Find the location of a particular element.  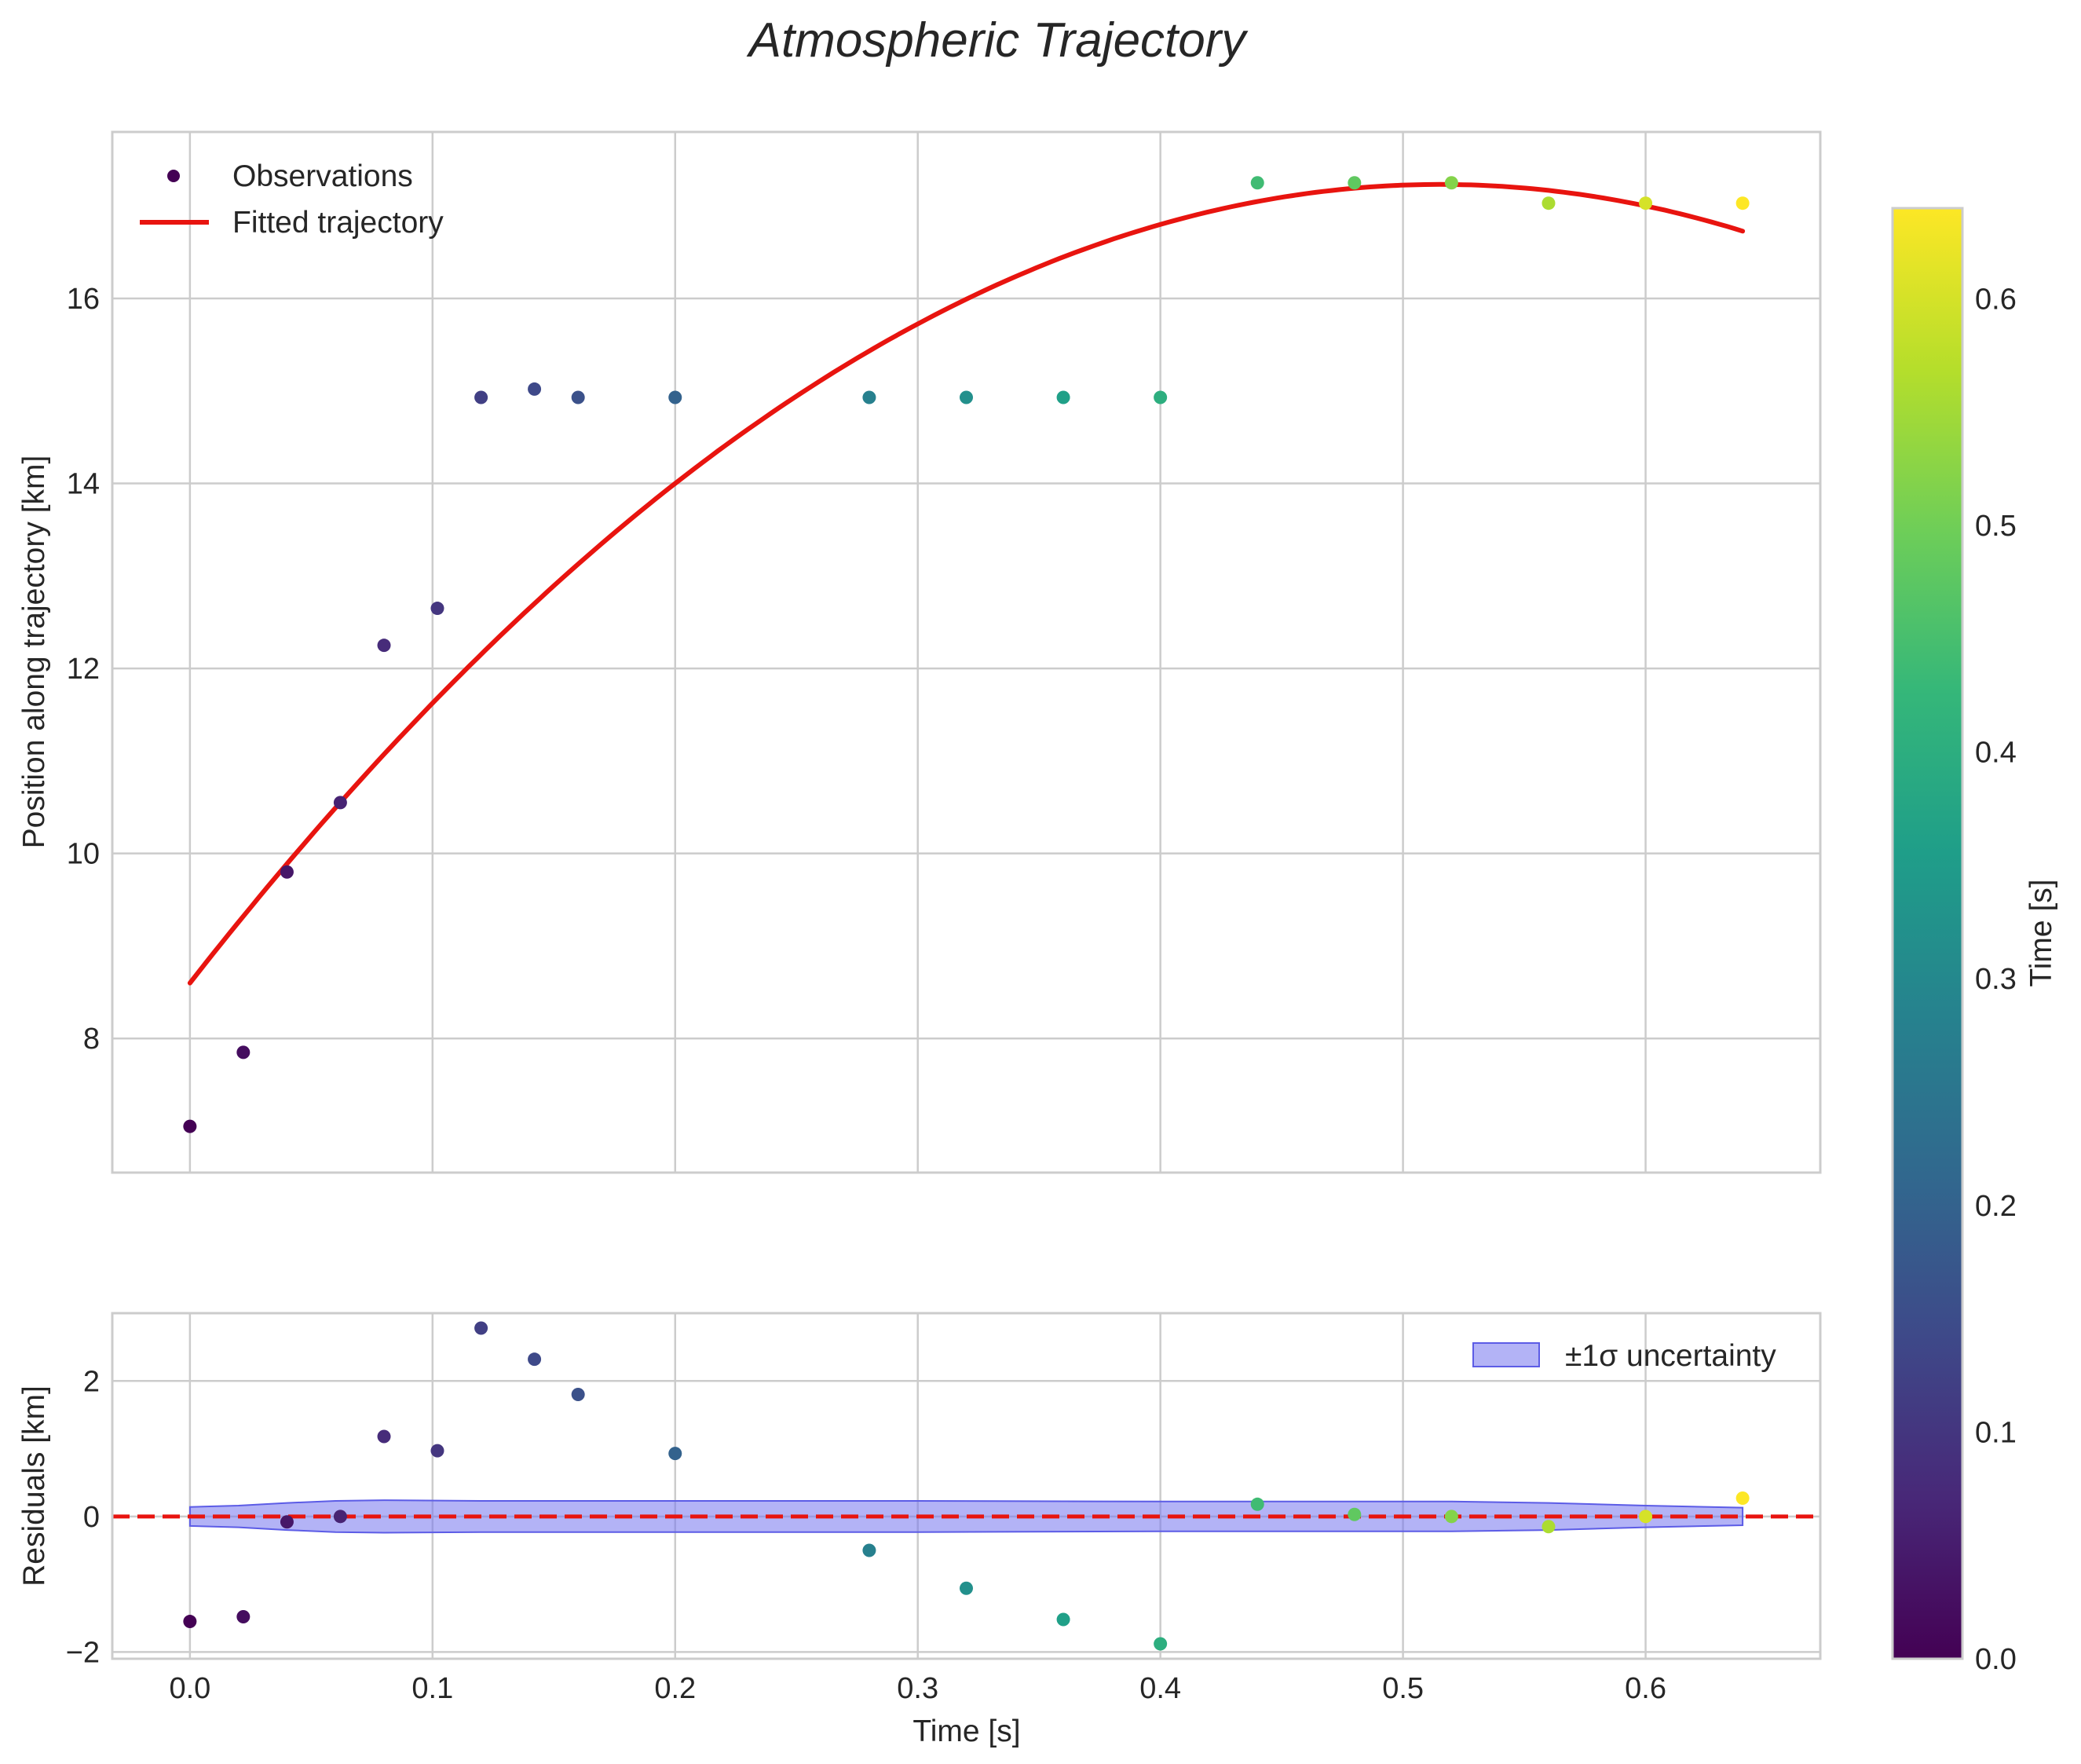

bottom-y-tick-label: −2 is located at coordinates (83, 1653).